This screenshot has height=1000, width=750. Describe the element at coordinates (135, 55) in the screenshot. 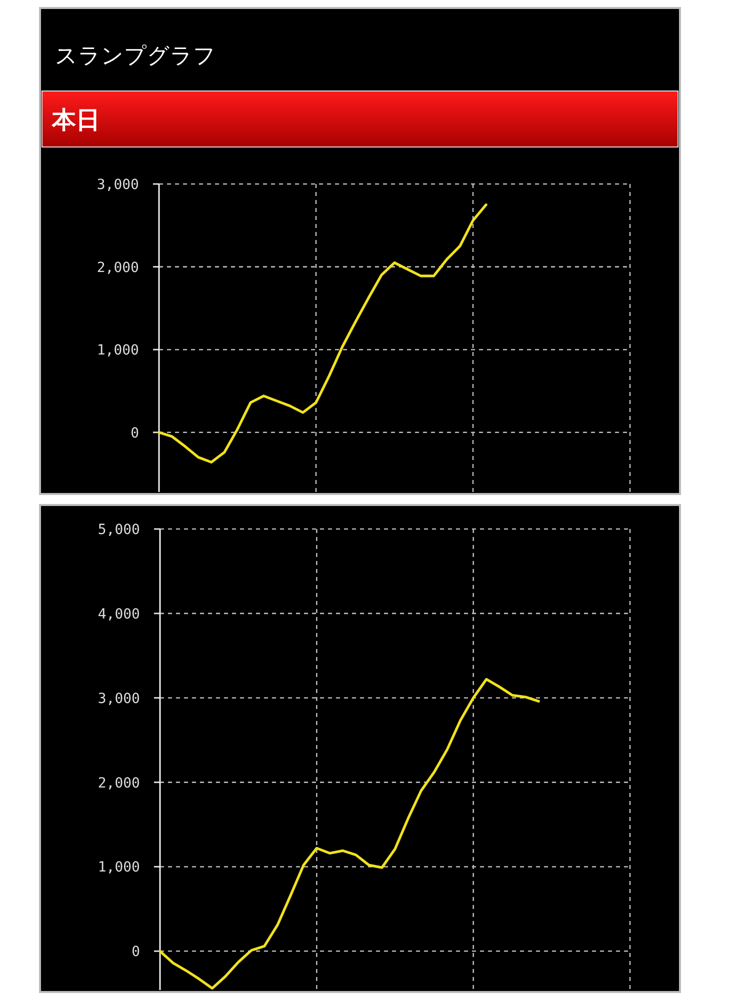

I see `chart-title: スランプグラフ` at that location.